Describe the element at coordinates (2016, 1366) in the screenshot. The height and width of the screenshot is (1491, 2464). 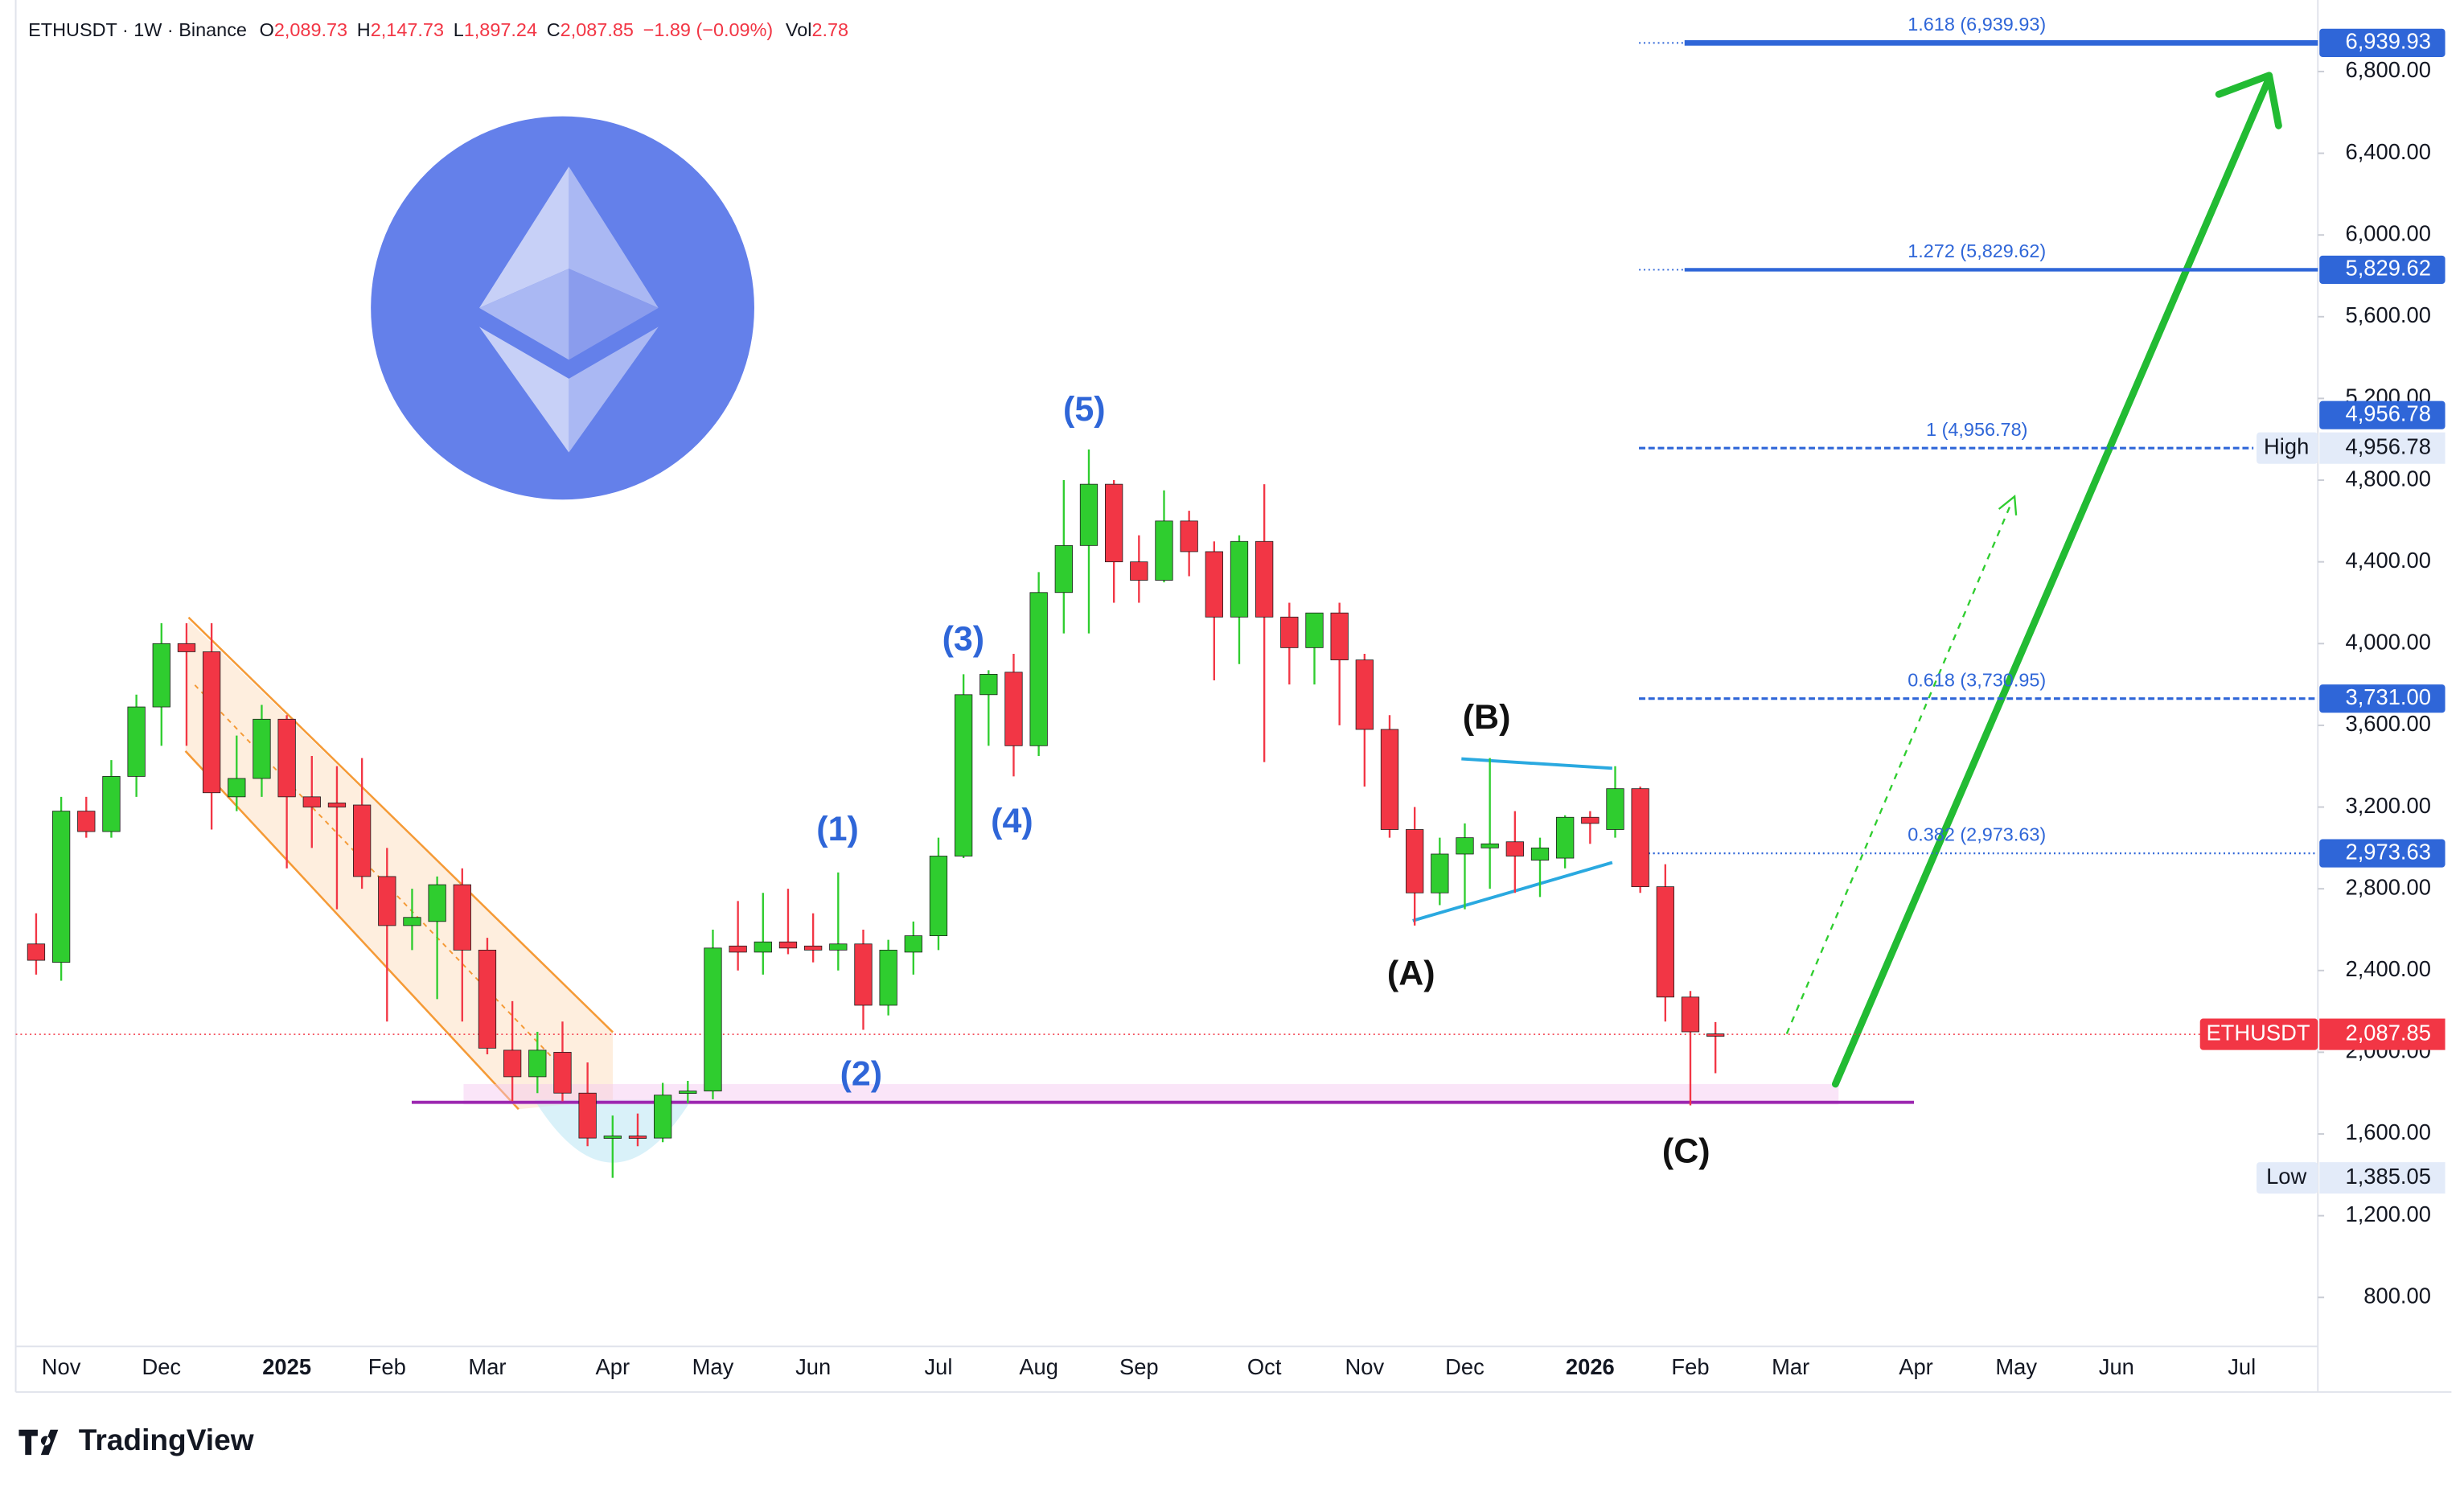
I see `x-tick-label: May` at that location.